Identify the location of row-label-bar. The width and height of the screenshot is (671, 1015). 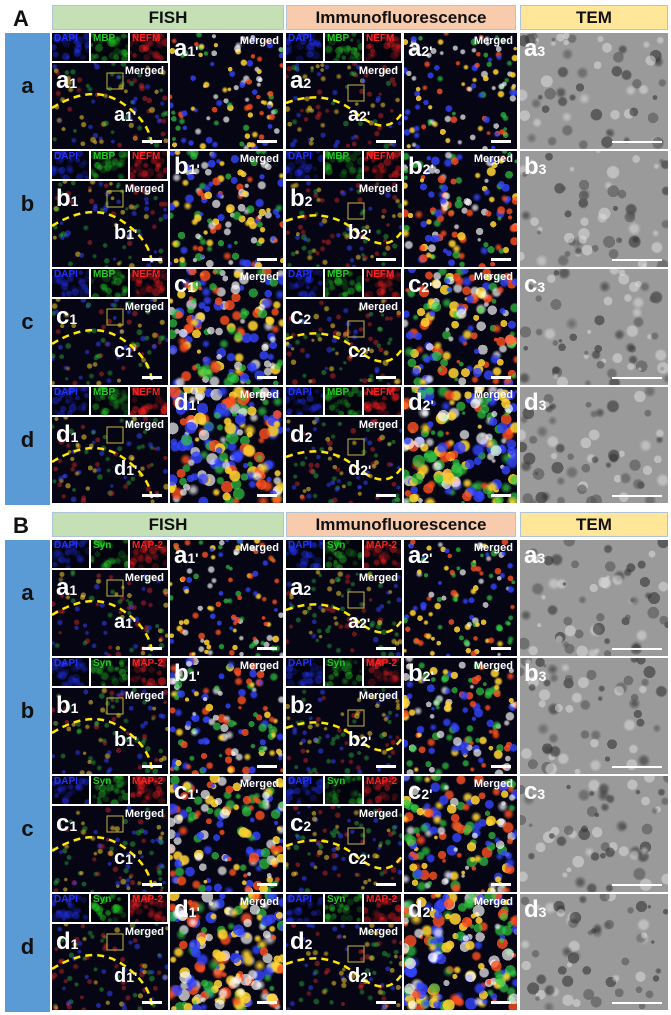
(27, 776).